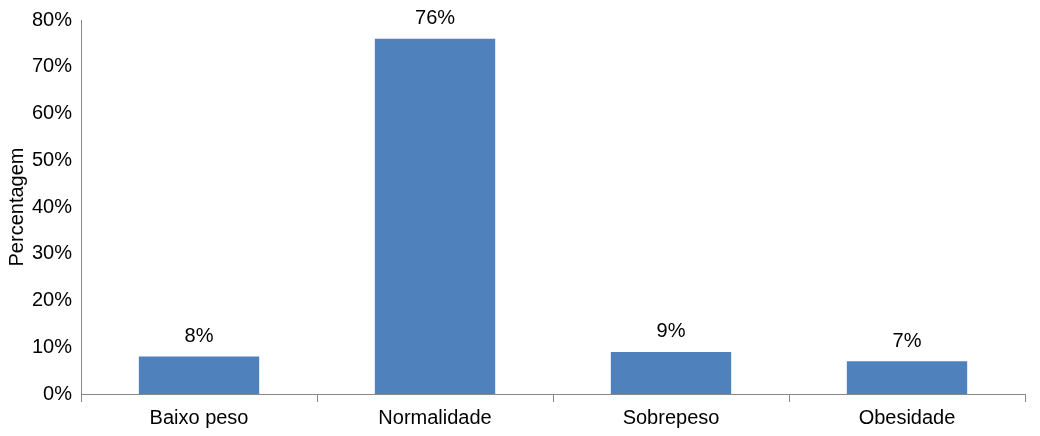 This screenshot has height=436, width=1040. I want to click on y-tick-label: 60%, so click(52, 112).